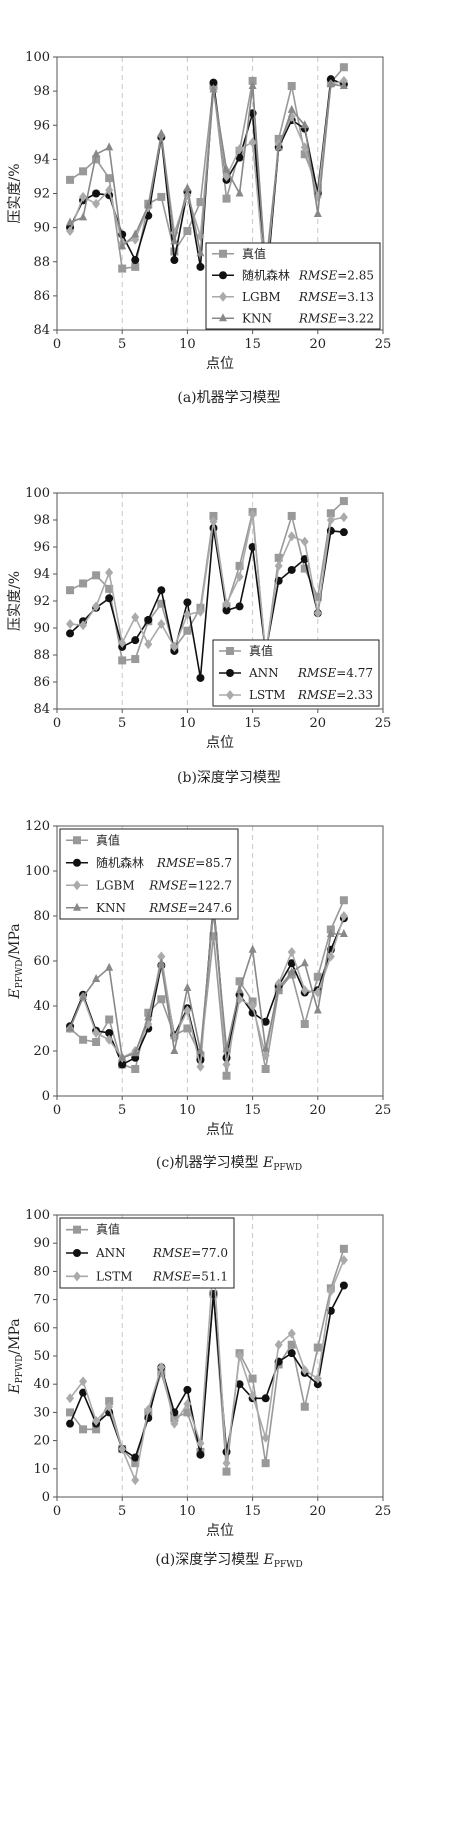 Image resolution: width=459 pixels, height=1834 pixels. I want to click on legend-label: LGBM, so click(115, 885).